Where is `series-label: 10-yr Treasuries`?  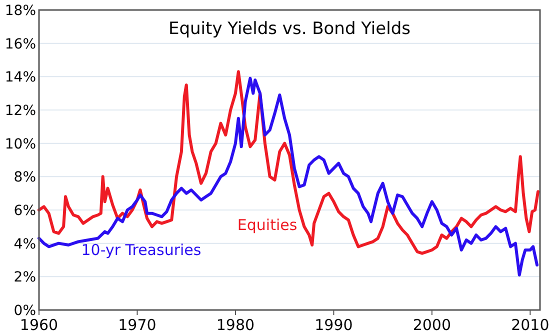 series-label: 10-yr Treasuries is located at coordinates (141, 250).